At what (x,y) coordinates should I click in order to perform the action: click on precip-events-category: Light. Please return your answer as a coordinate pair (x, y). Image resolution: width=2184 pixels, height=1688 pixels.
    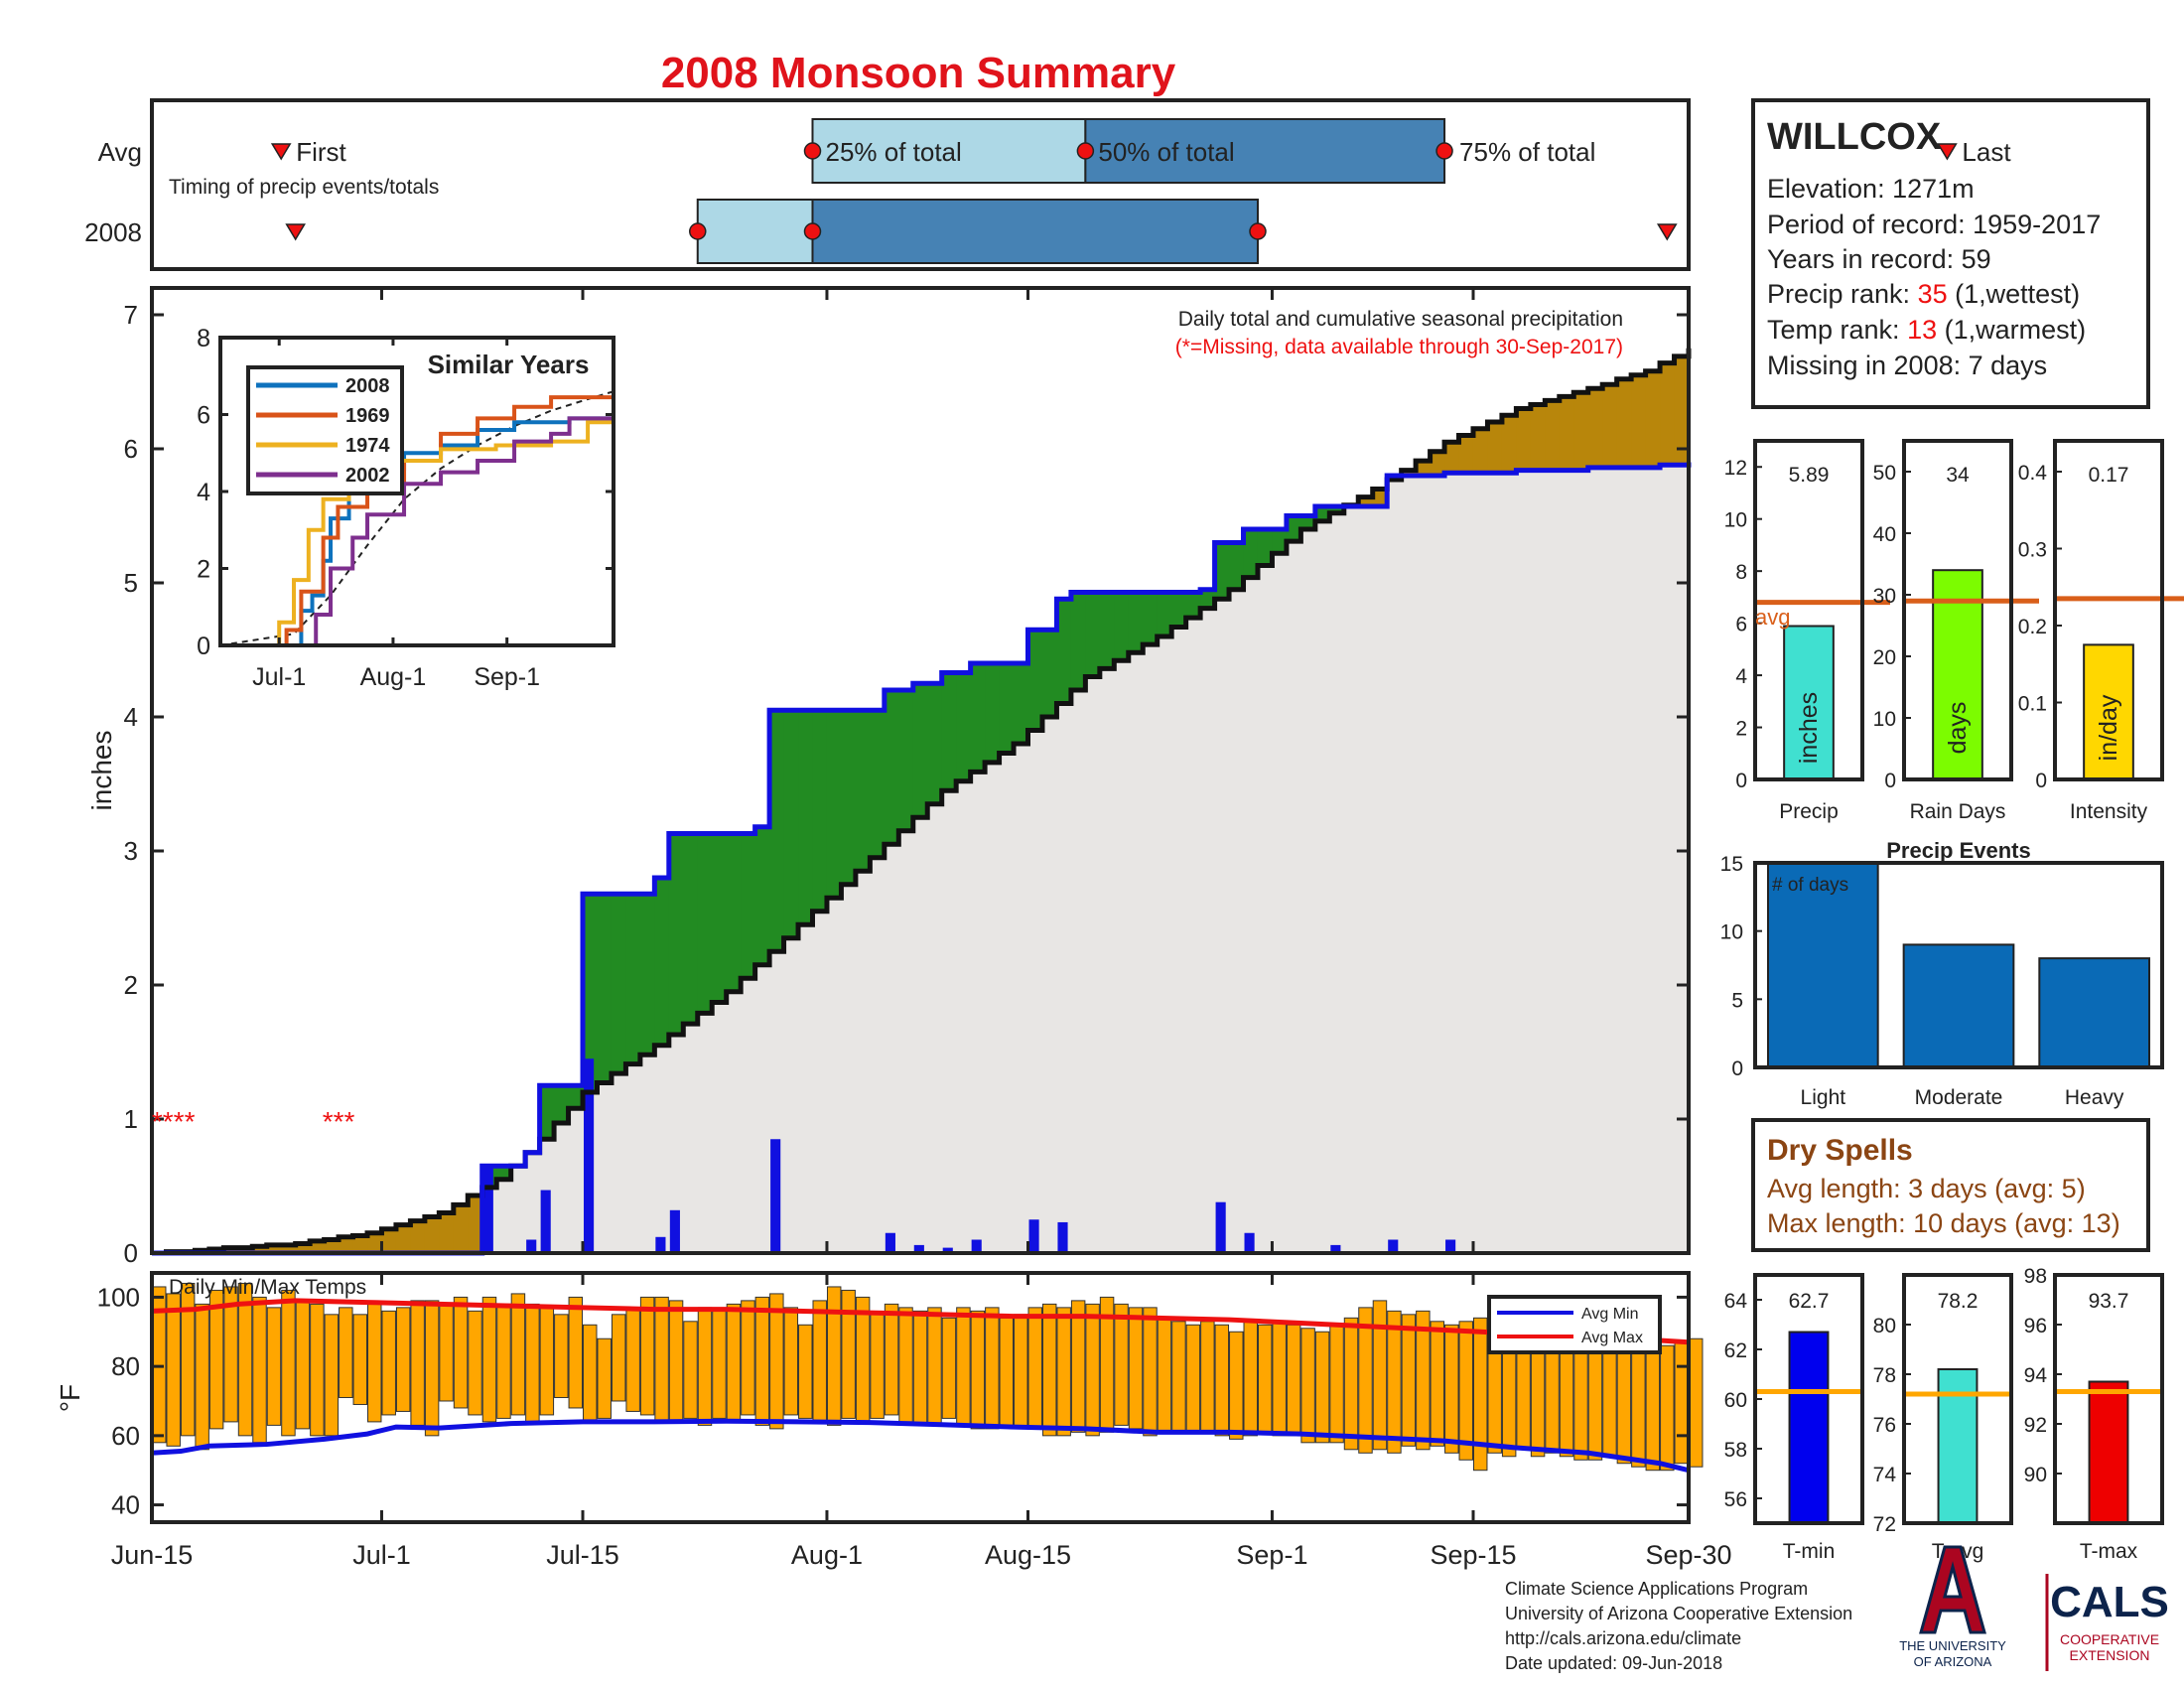
    Looking at the image, I should click on (1823, 1097).